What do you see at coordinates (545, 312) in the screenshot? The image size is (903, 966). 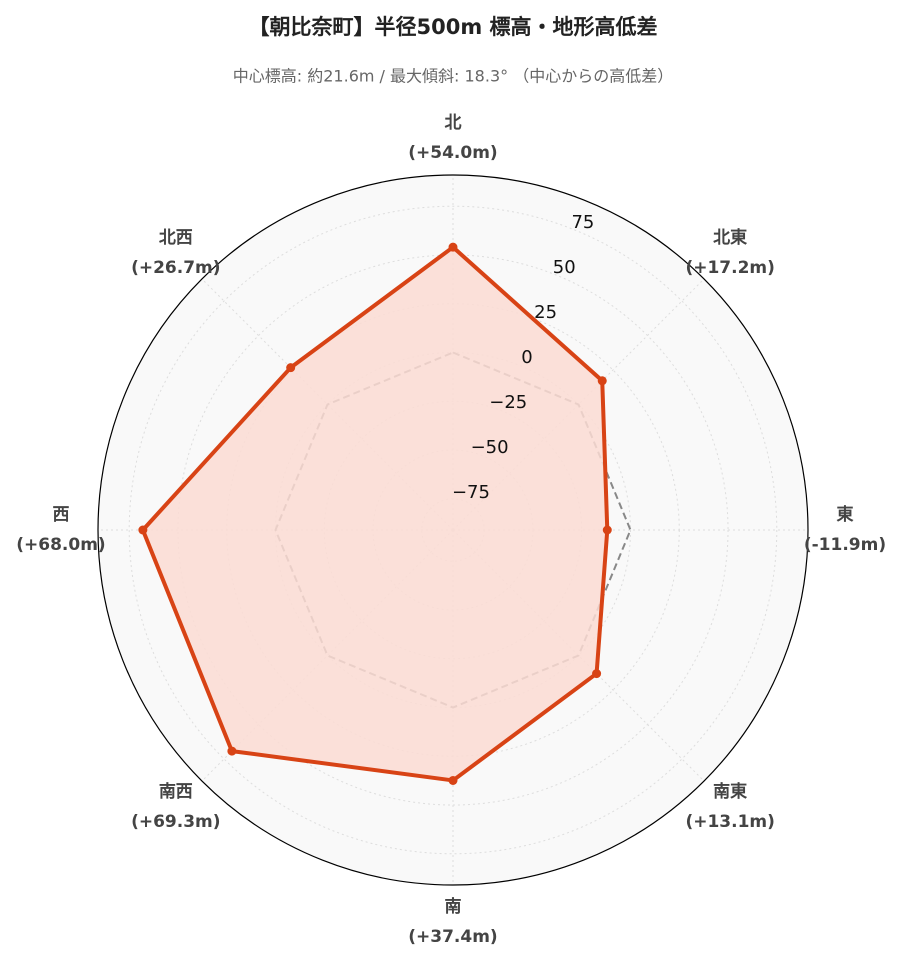 I see `r-tick-label: 25` at bounding box center [545, 312].